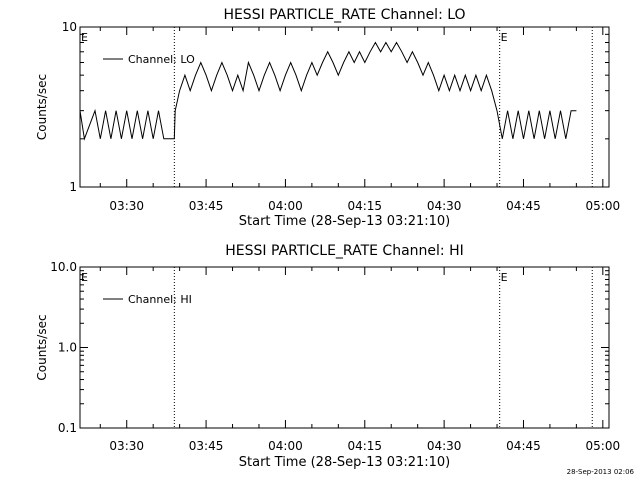 The width and height of the screenshot is (640, 480). Describe the element at coordinates (600, 472) in the screenshot. I see `footer-timestamp: 28-Sep-2013 02:06` at that location.